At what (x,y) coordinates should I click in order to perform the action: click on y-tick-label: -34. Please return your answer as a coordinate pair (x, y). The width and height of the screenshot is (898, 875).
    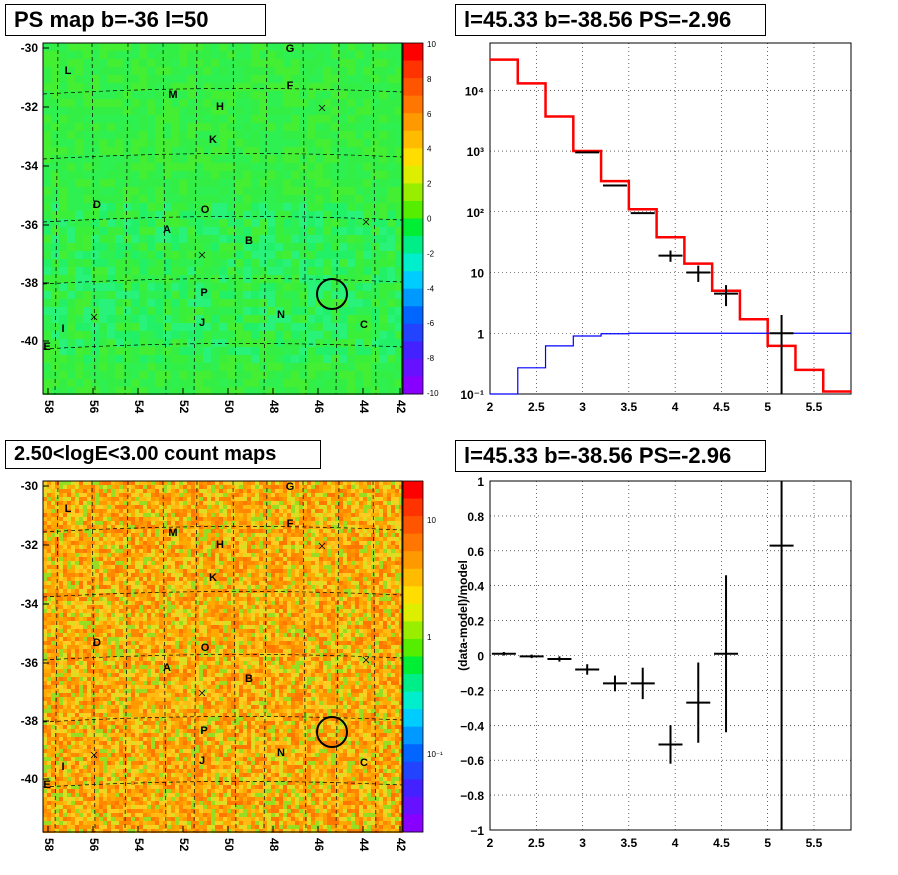
    Looking at the image, I should click on (30, 166).